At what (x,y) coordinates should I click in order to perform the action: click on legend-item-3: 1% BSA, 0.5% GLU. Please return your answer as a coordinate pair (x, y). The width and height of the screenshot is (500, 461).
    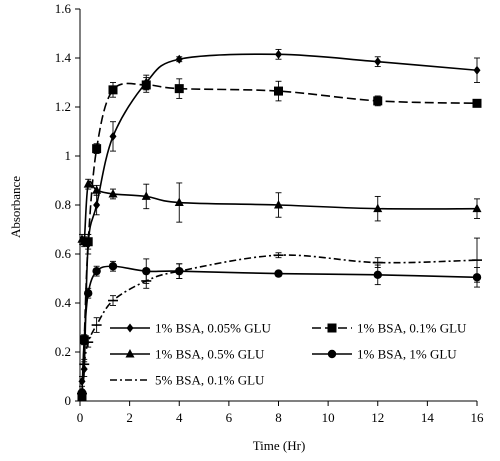
    Looking at the image, I should click on (187, 354).